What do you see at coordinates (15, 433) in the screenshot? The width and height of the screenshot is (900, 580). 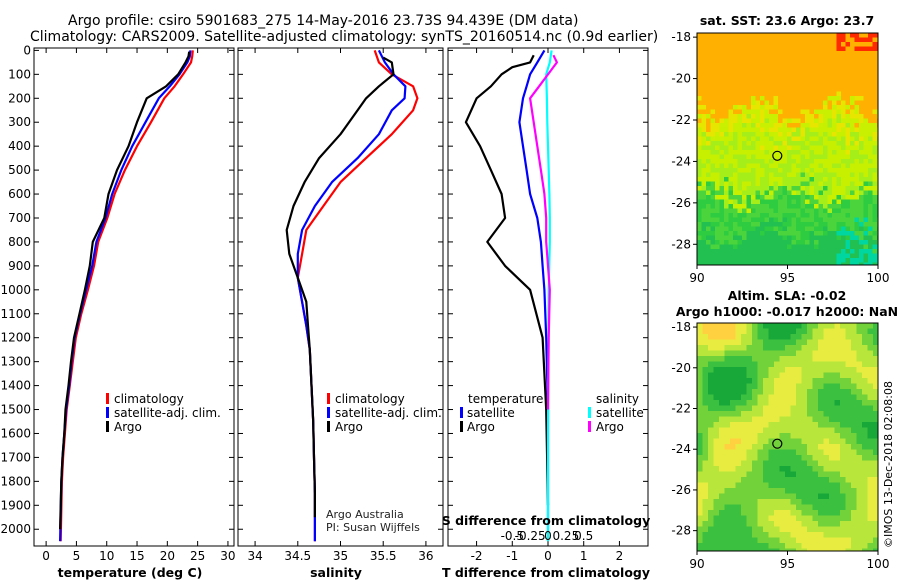 I see `y-tick-label: 1600` at bounding box center [15, 433].